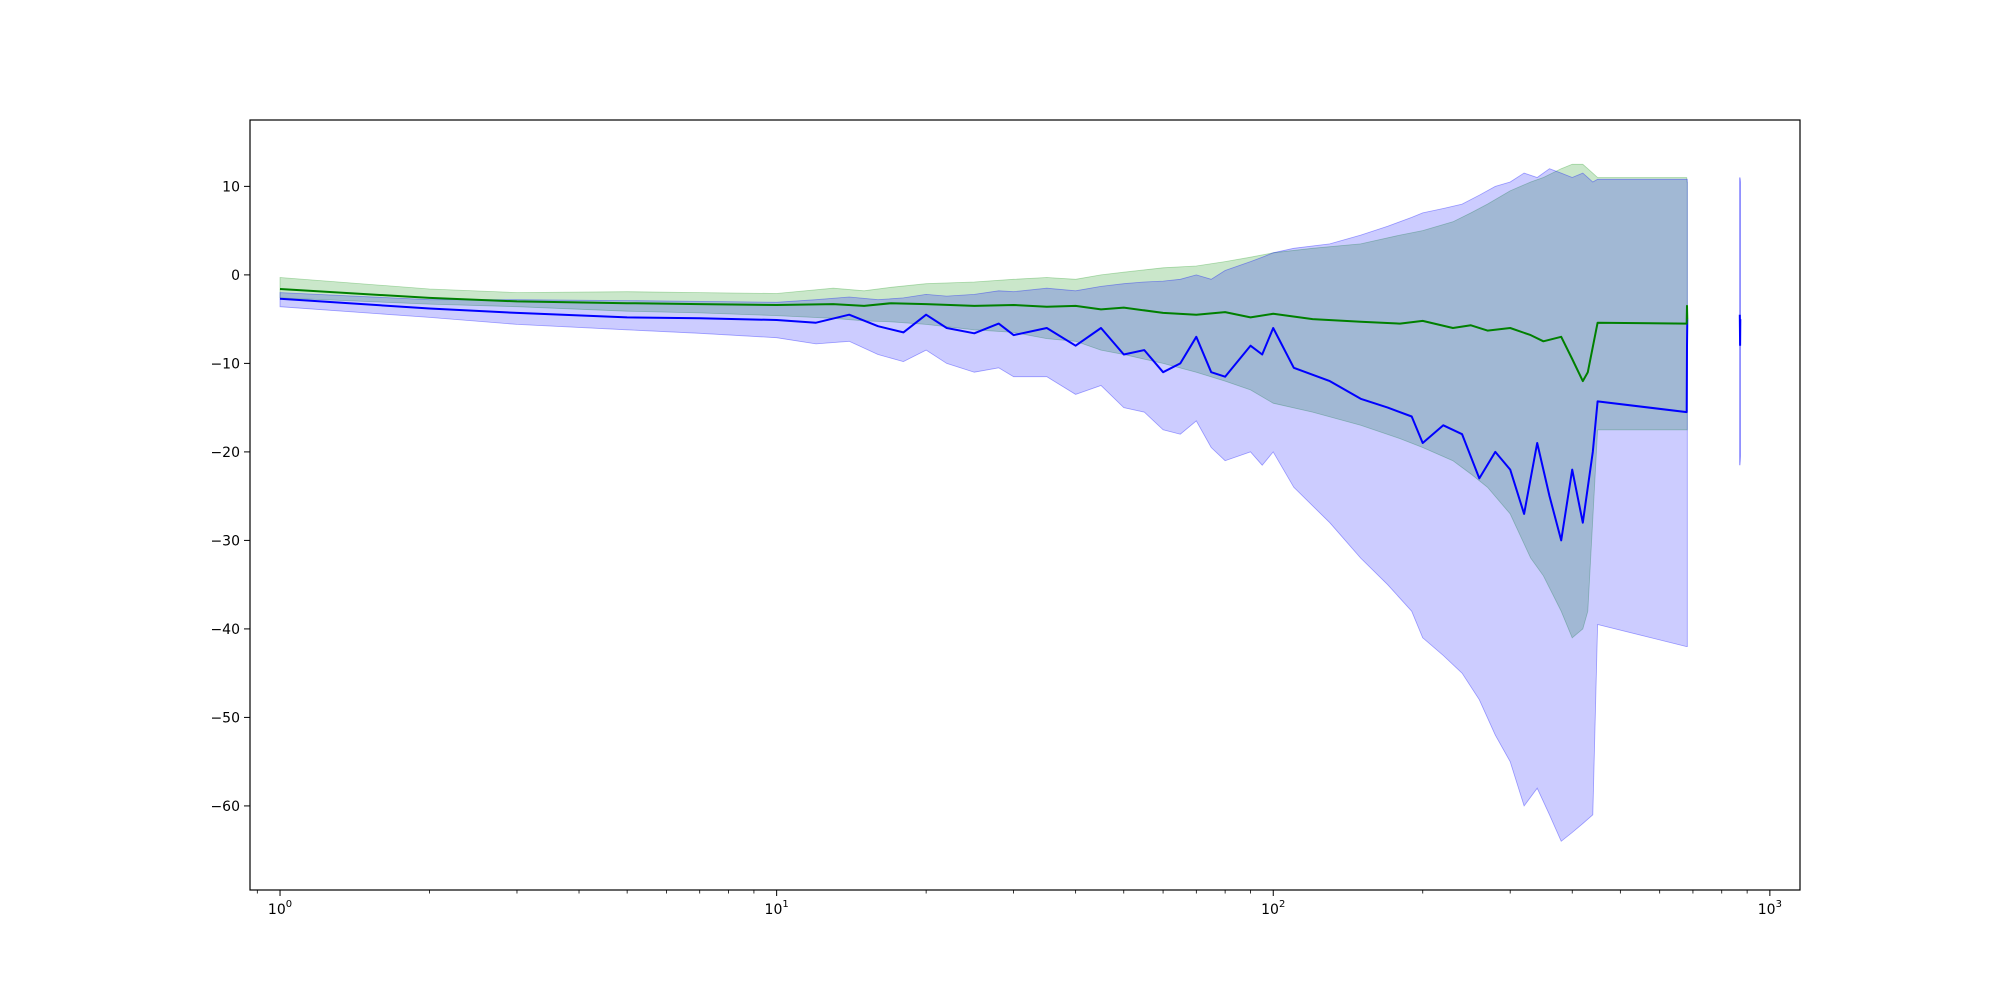  I want to click on y-tick-label: −50, so click(225, 718).